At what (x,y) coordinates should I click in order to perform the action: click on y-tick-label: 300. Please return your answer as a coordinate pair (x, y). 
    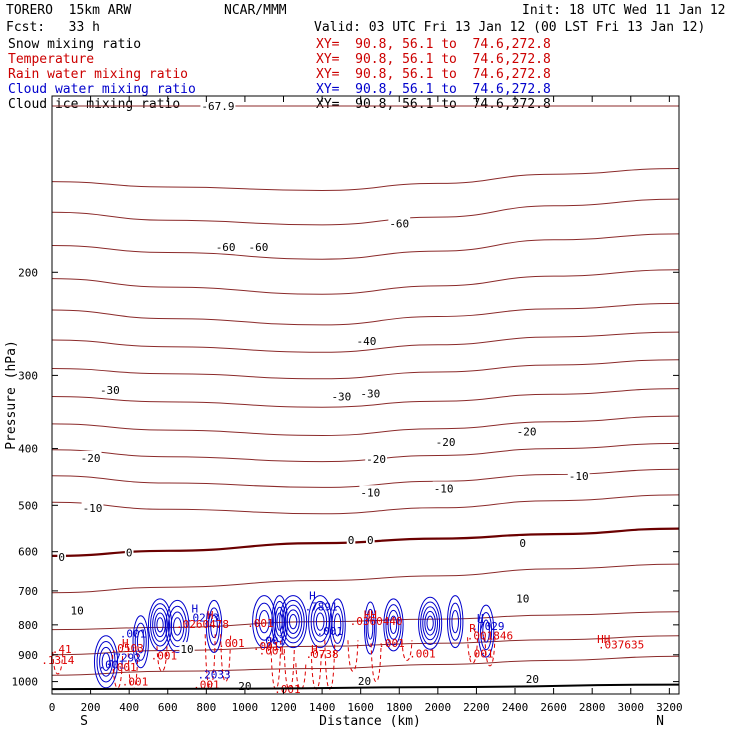
    Looking at the image, I should click on (28, 375).